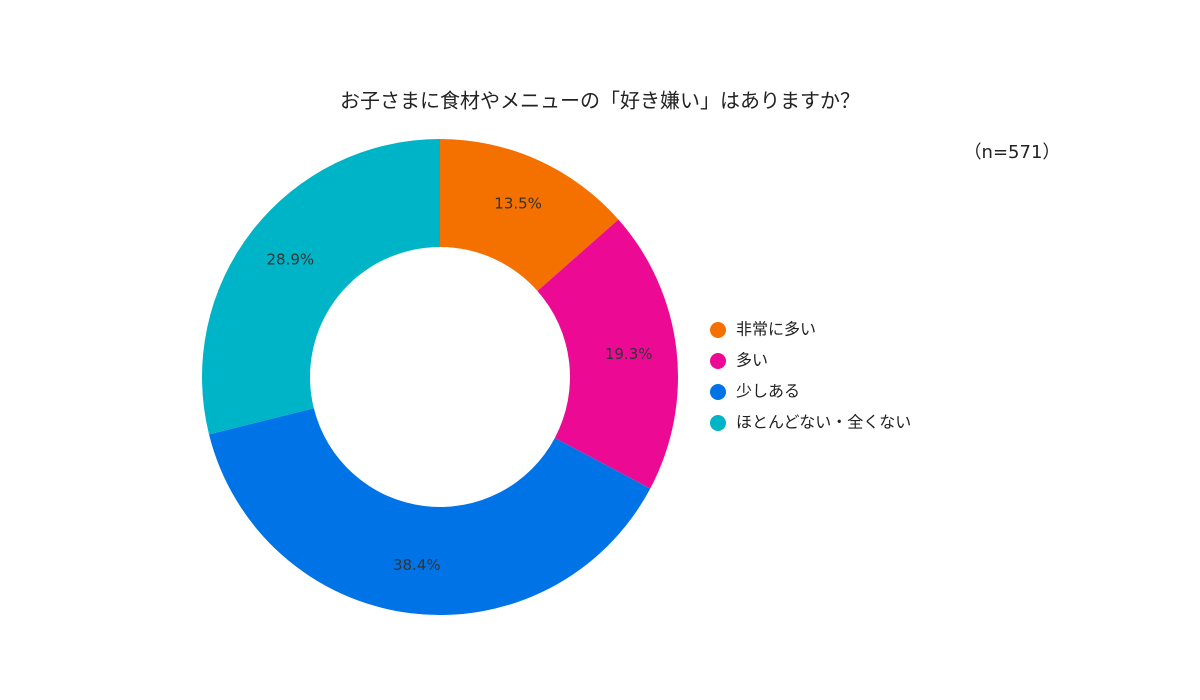 The width and height of the screenshot is (1200, 700). Describe the element at coordinates (629, 354) in the screenshot. I see `slice-label: 19.3%` at that location.